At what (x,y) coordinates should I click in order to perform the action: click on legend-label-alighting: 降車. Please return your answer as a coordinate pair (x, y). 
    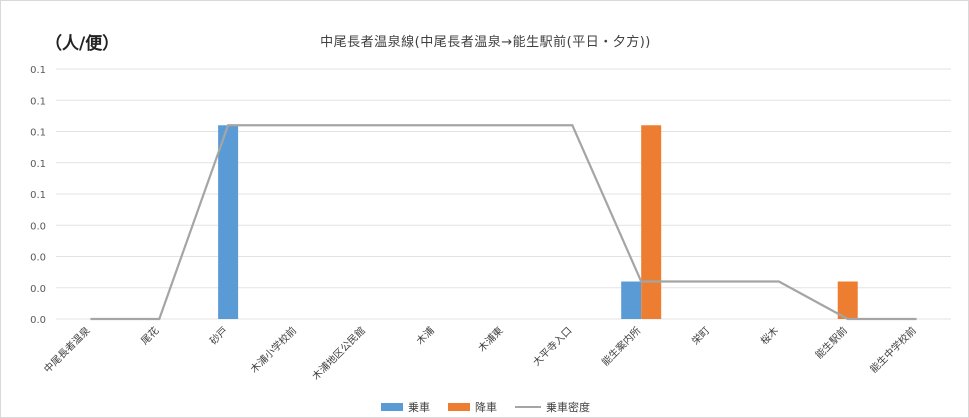
    Looking at the image, I should click on (486, 407).